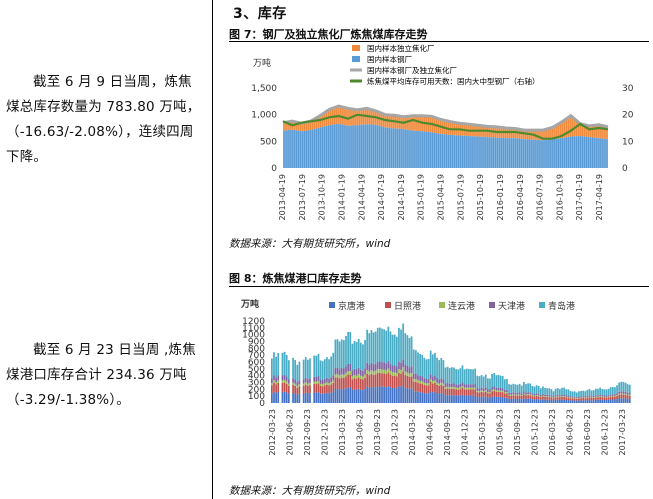 The width and height of the screenshot is (653, 499). Describe the element at coordinates (561, 306) in the screenshot. I see `legend-label-4: 青岛港` at that location.